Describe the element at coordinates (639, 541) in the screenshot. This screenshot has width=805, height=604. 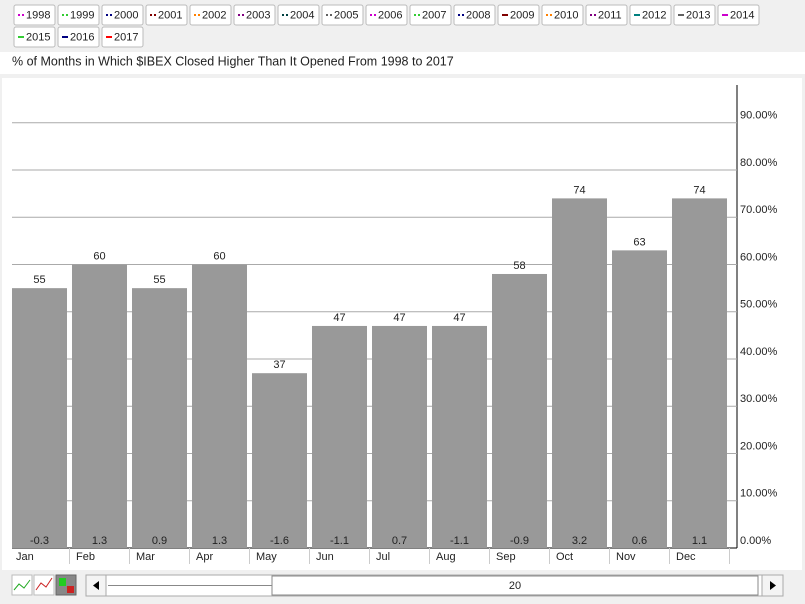
I see `avg-change-label: 0.6` at that location.